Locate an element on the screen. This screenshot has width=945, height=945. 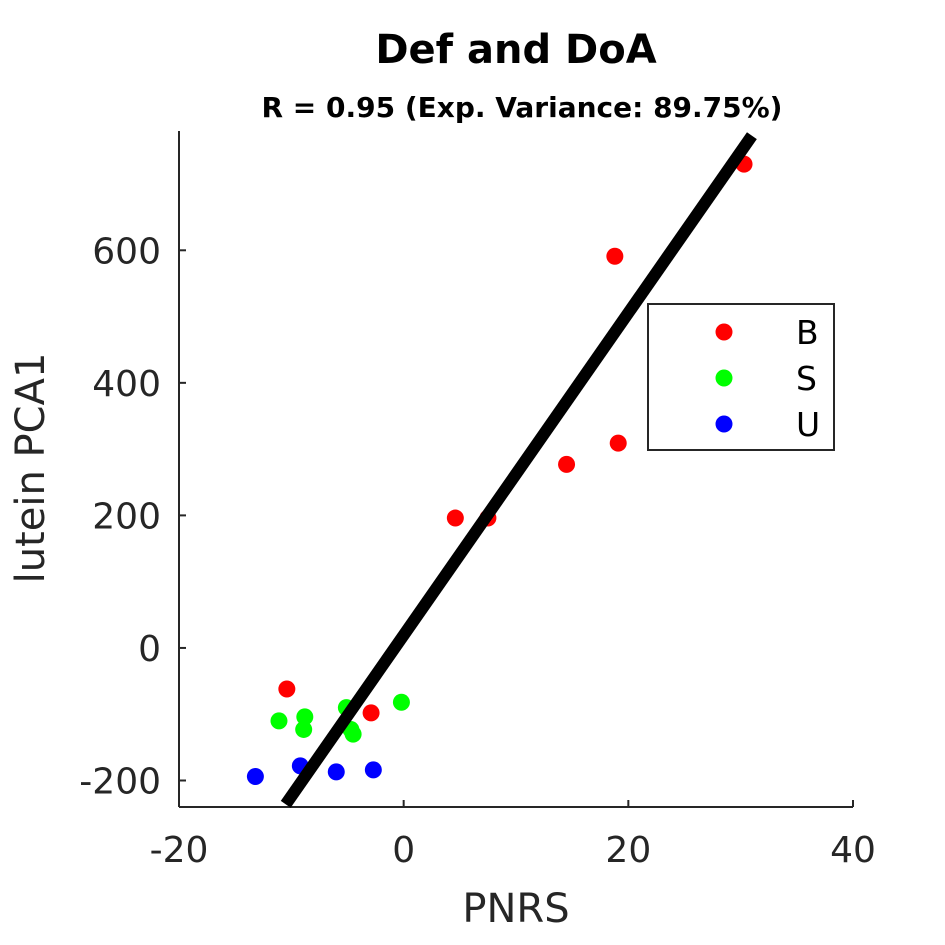
y-tick-label: 0 is located at coordinates (149, 649).